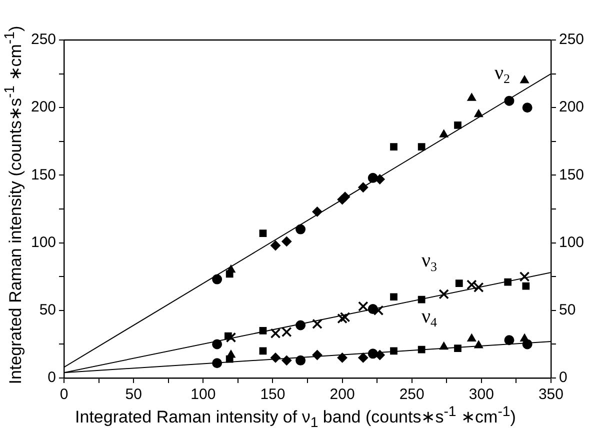 This screenshot has height=437, width=591. Describe the element at coordinates (273, 395) in the screenshot. I see `x-tick-label: 150` at that location.